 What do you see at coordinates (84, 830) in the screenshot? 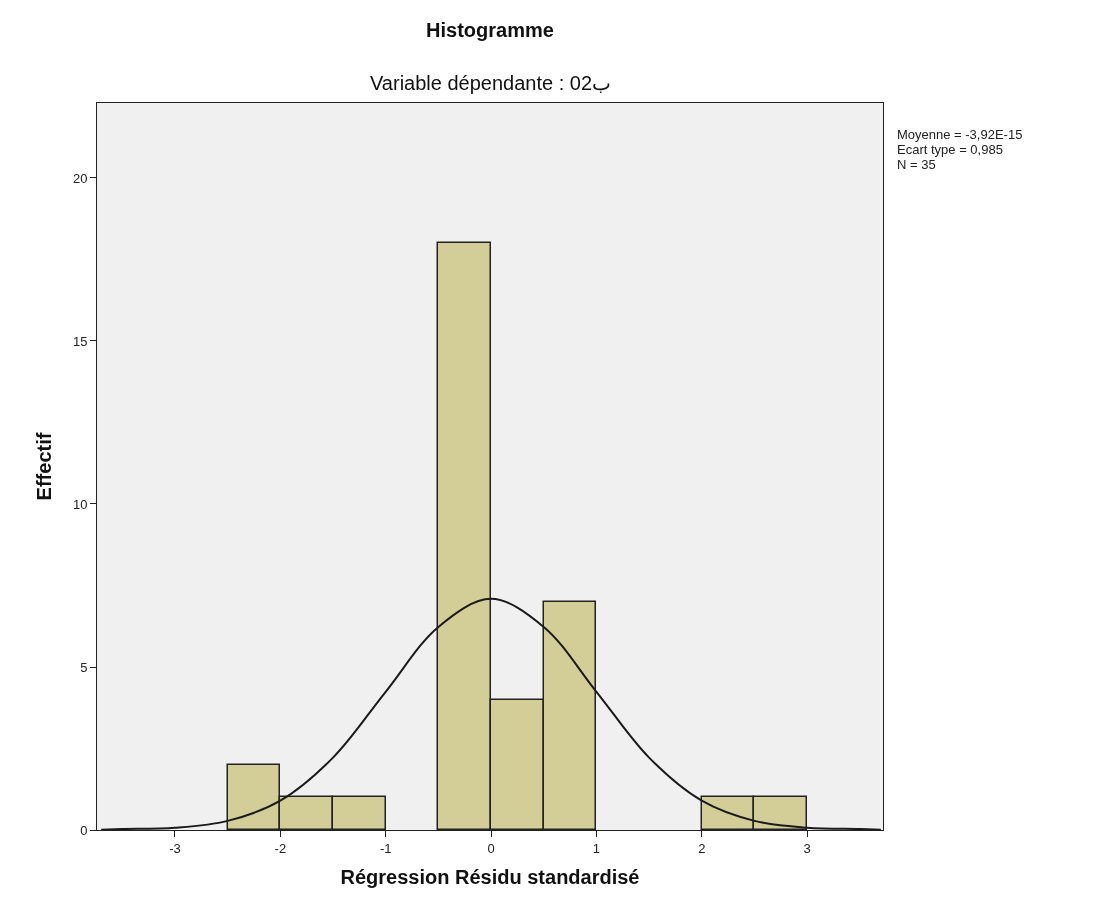
I see `y-tick-label: 0` at bounding box center [84, 830].